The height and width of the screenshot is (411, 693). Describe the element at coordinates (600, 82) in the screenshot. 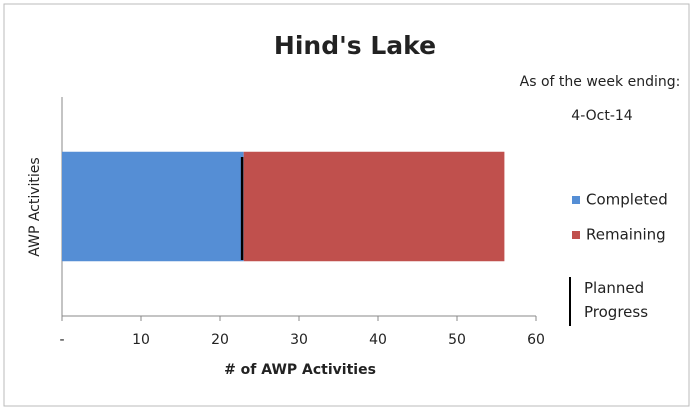

I see `annotation: As of the week ending:` at that location.